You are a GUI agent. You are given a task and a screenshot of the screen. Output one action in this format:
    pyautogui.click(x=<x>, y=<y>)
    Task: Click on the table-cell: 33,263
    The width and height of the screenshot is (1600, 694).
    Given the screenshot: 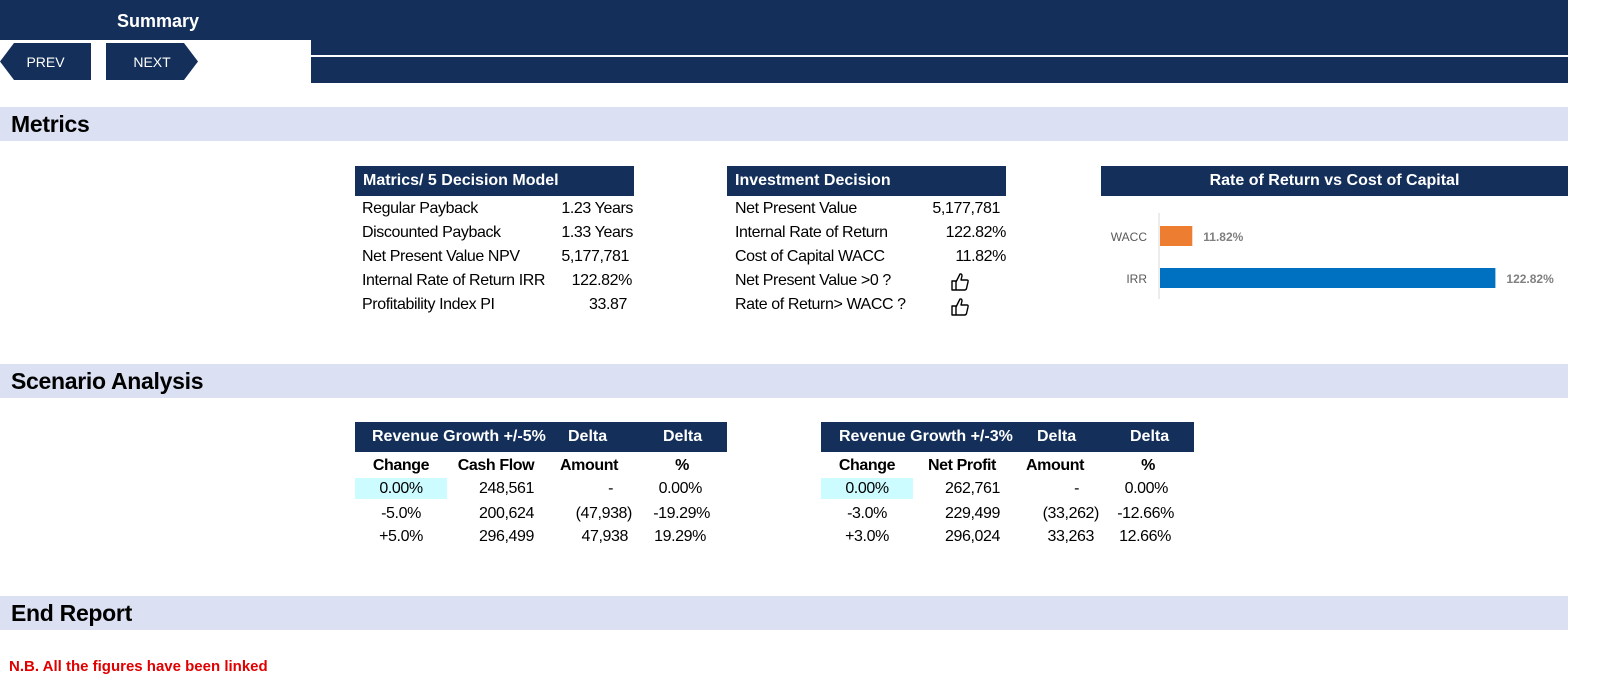 What is the action you would take?
    pyautogui.click(x=1070, y=536)
    